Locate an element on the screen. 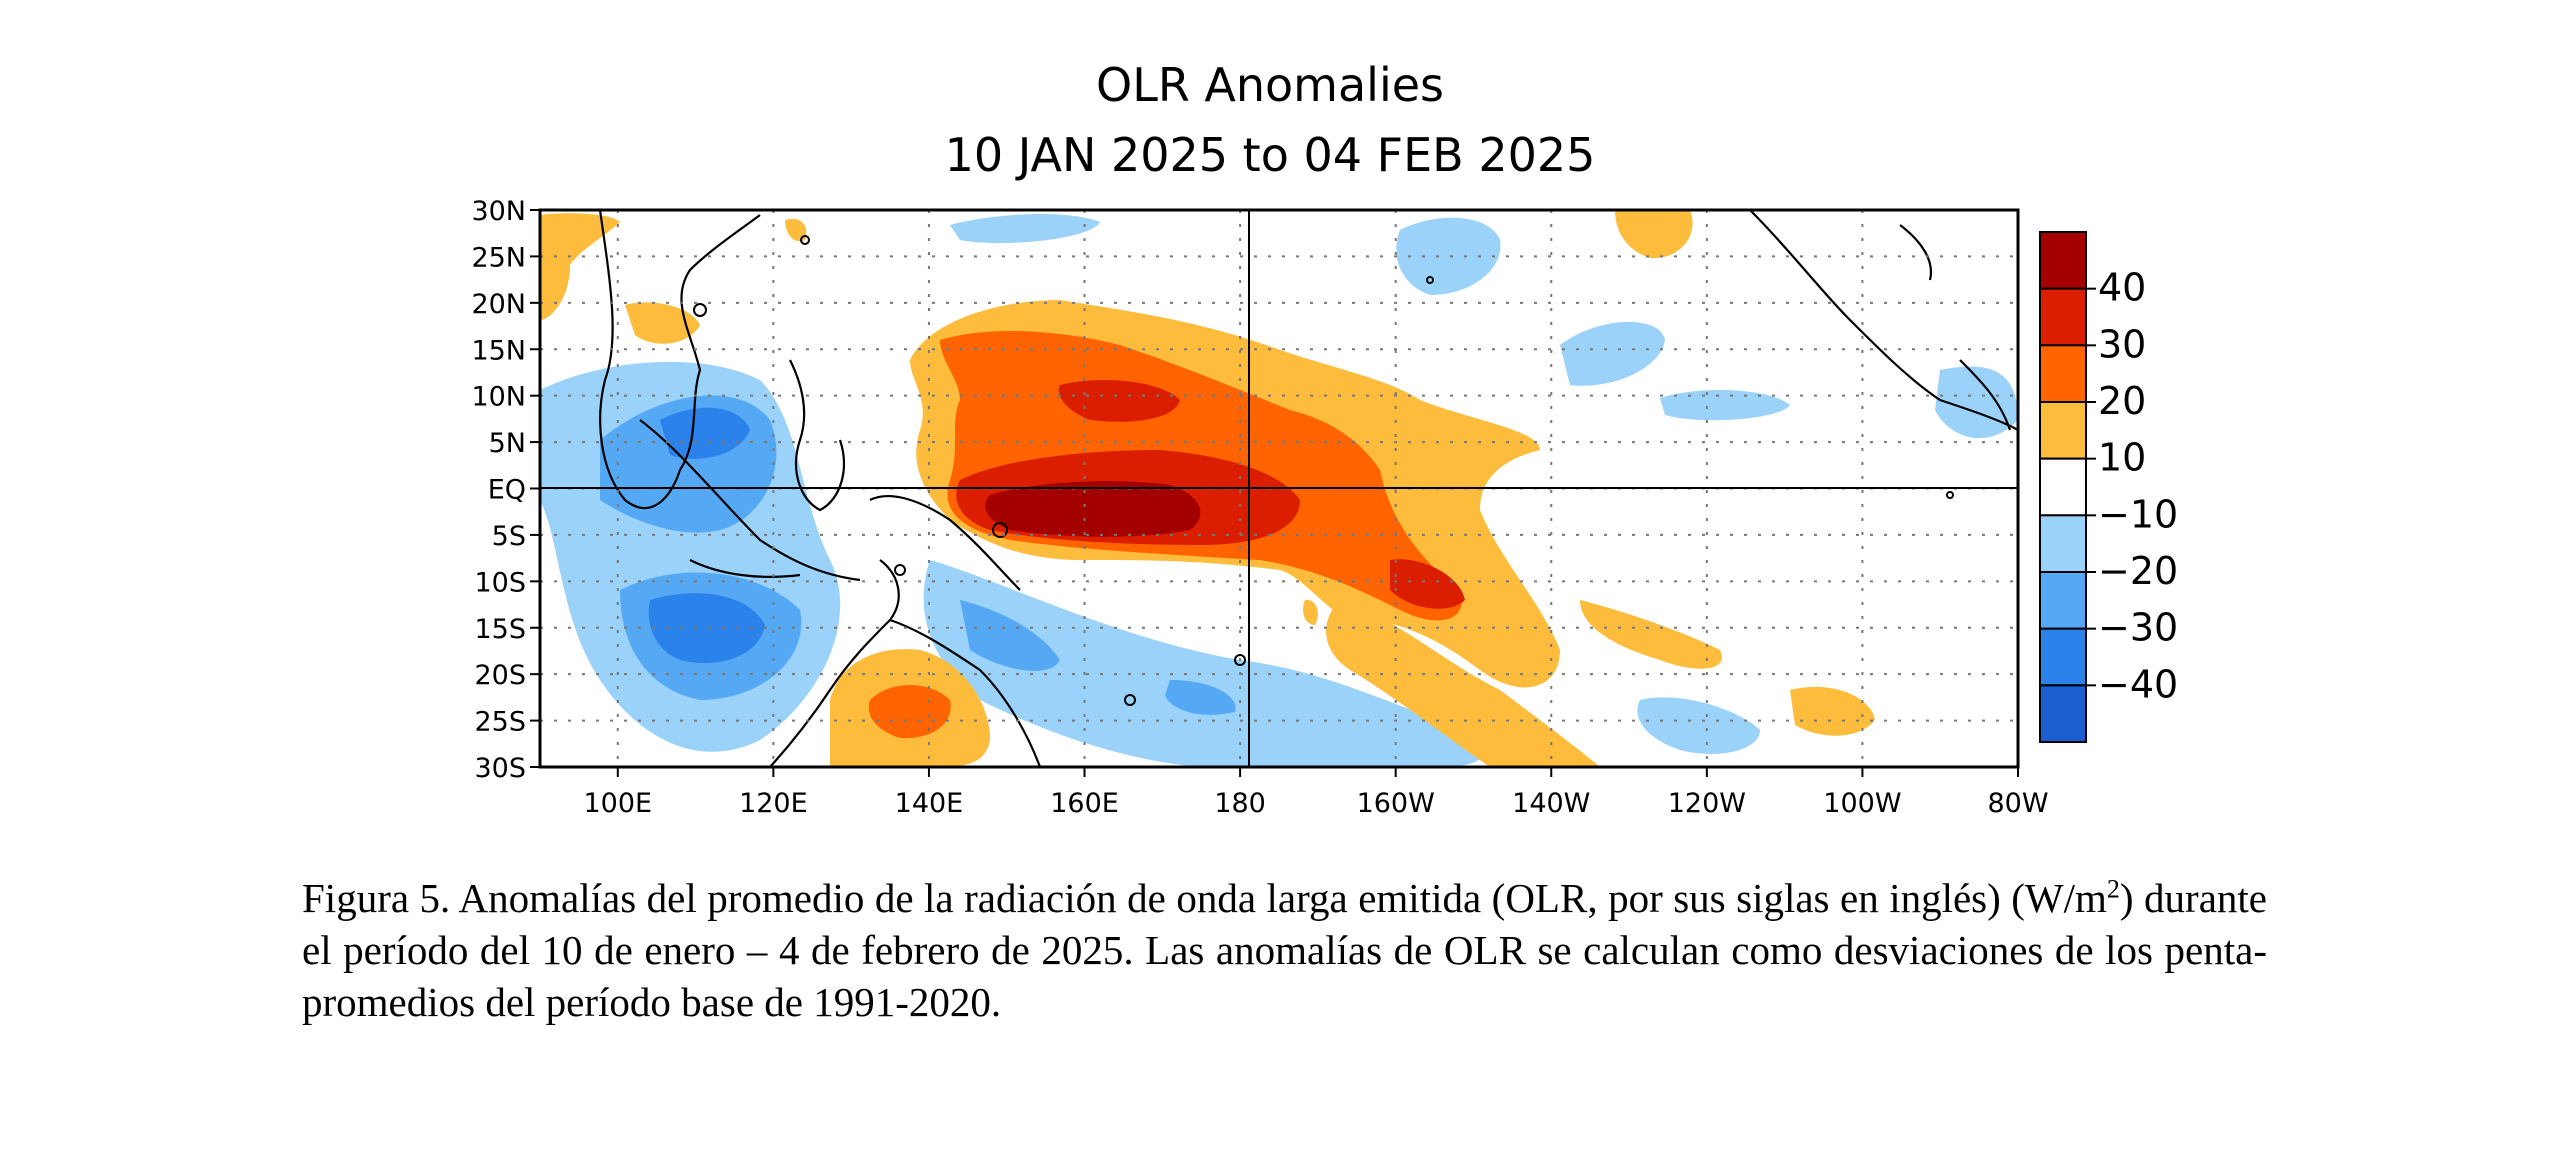 This screenshot has width=2550, height=1155. y-tick-label: 25N is located at coordinates (498, 257).